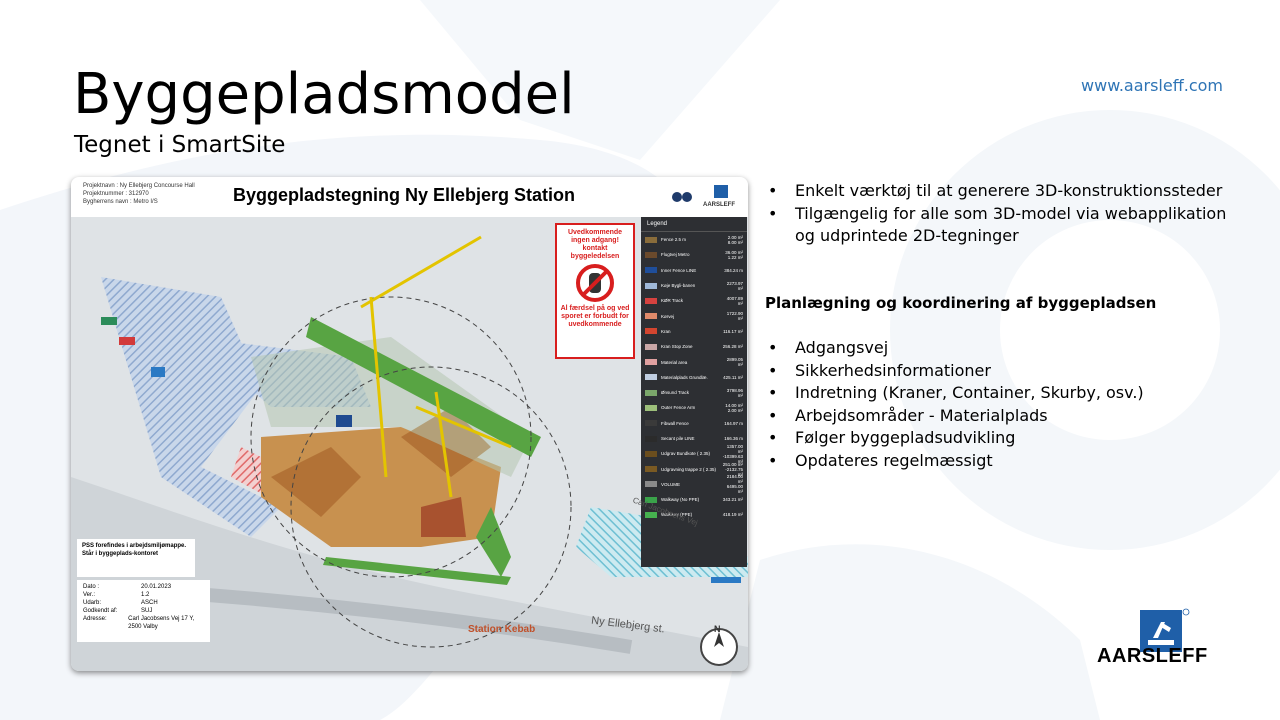 The image size is (1280, 720). I want to click on legend-label: Kran Stop Zone, so click(677, 347).